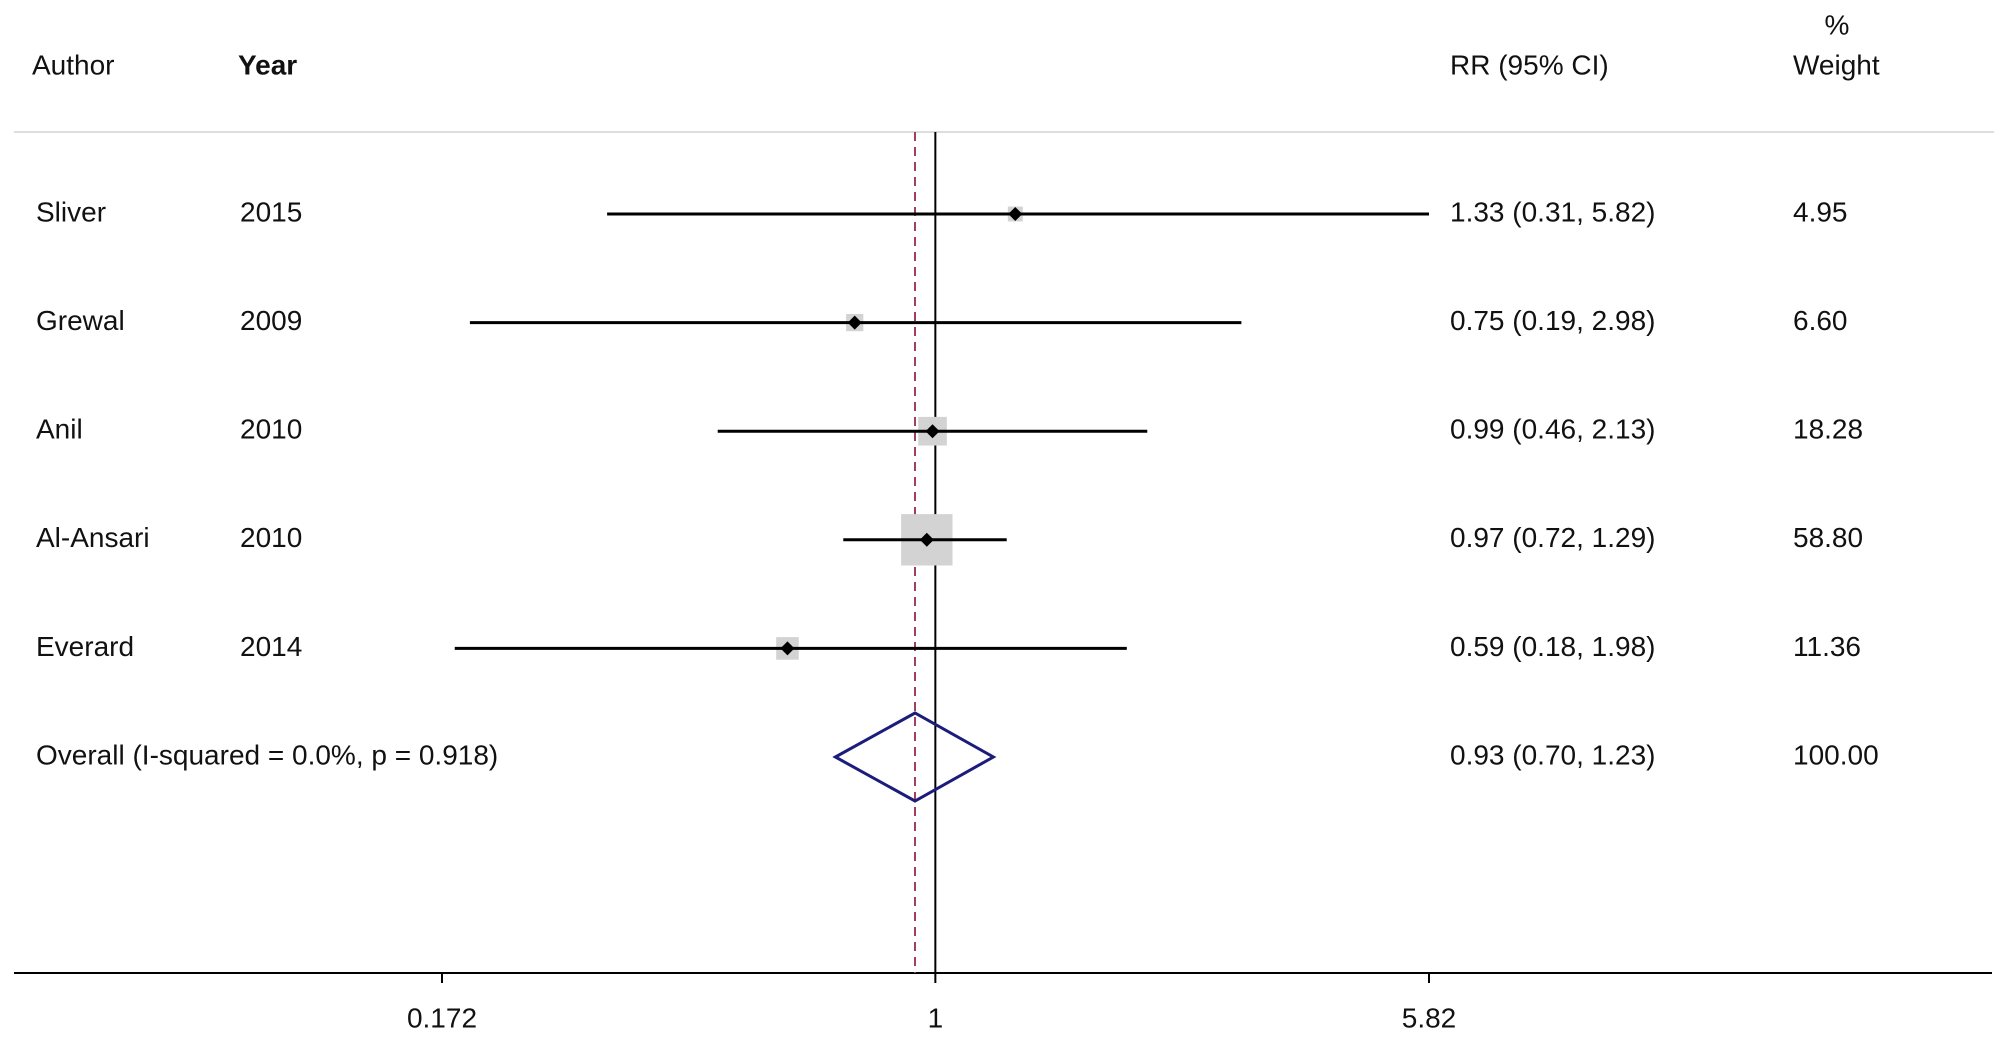 The image size is (2008, 1045). I want to click on study-year: 2009, so click(271, 320).